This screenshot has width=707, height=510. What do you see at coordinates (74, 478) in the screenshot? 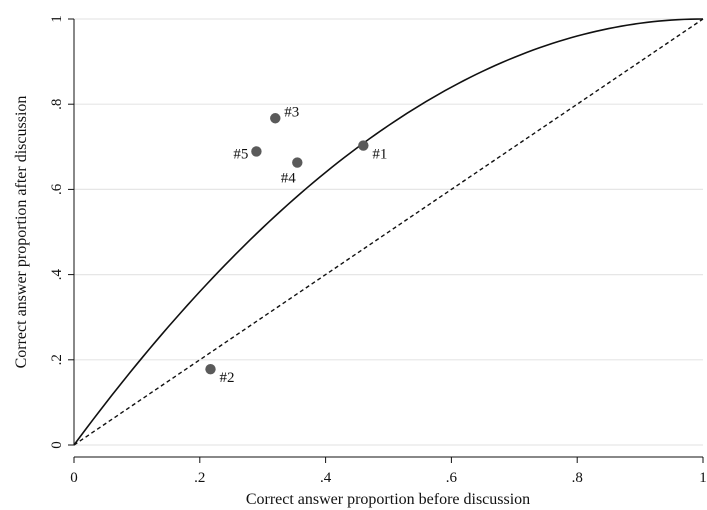
I see `x-tick-label: 0` at bounding box center [74, 478].